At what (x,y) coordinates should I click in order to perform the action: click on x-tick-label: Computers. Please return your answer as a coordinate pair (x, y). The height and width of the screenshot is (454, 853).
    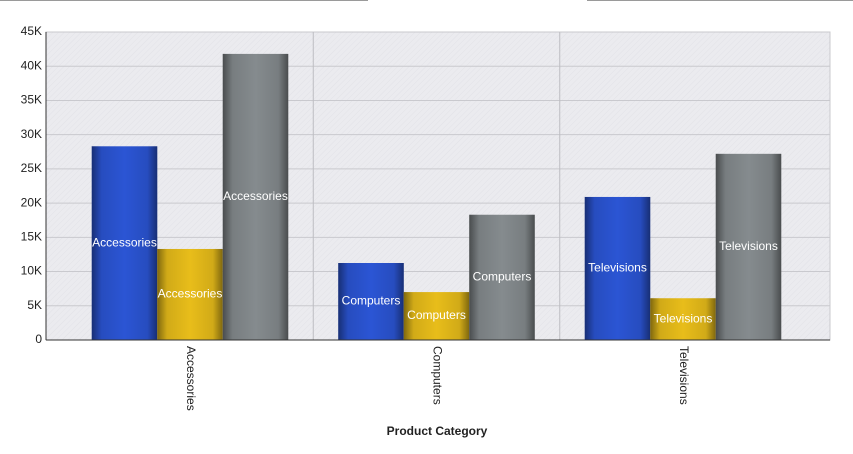
    Looking at the image, I should click on (437, 375).